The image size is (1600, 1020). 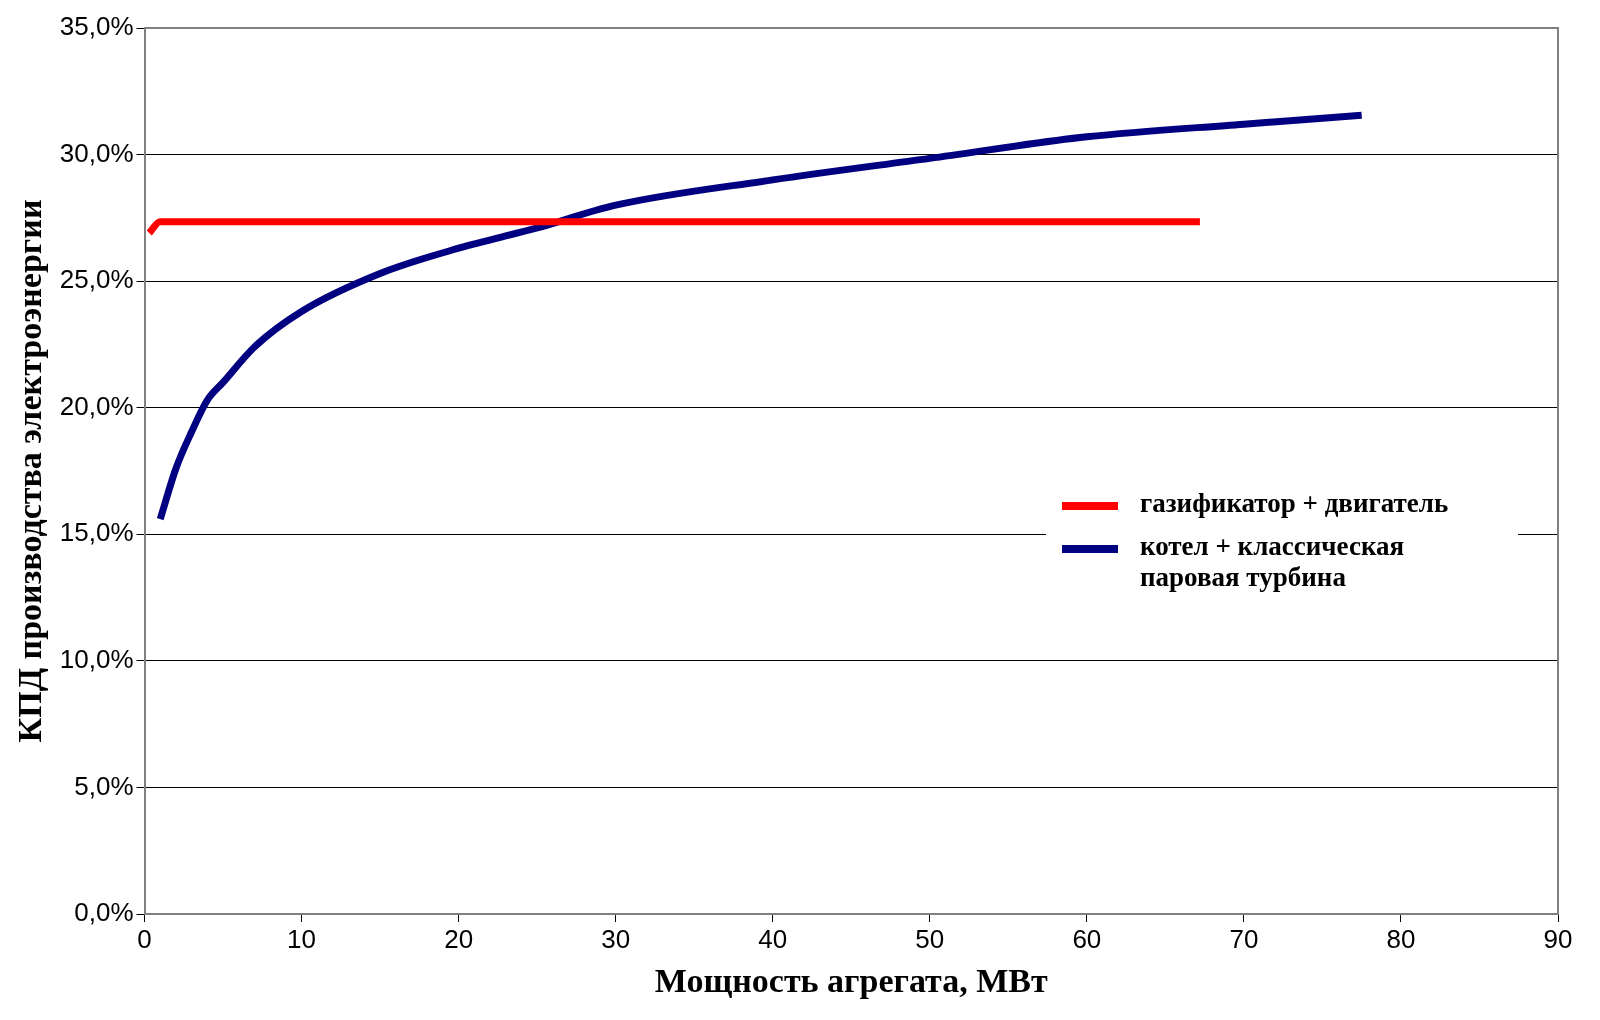 What do you see at coordinates (96, 405) in the screenshot?
I see `y-tick-label: 20,0%` at bounding box center [96, 405].